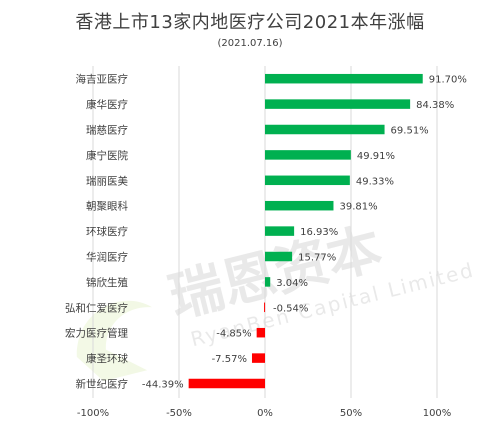  Describe the element at coordinates (448, 80) in the screenshot. I see `data-label: 91.70%` at that location.